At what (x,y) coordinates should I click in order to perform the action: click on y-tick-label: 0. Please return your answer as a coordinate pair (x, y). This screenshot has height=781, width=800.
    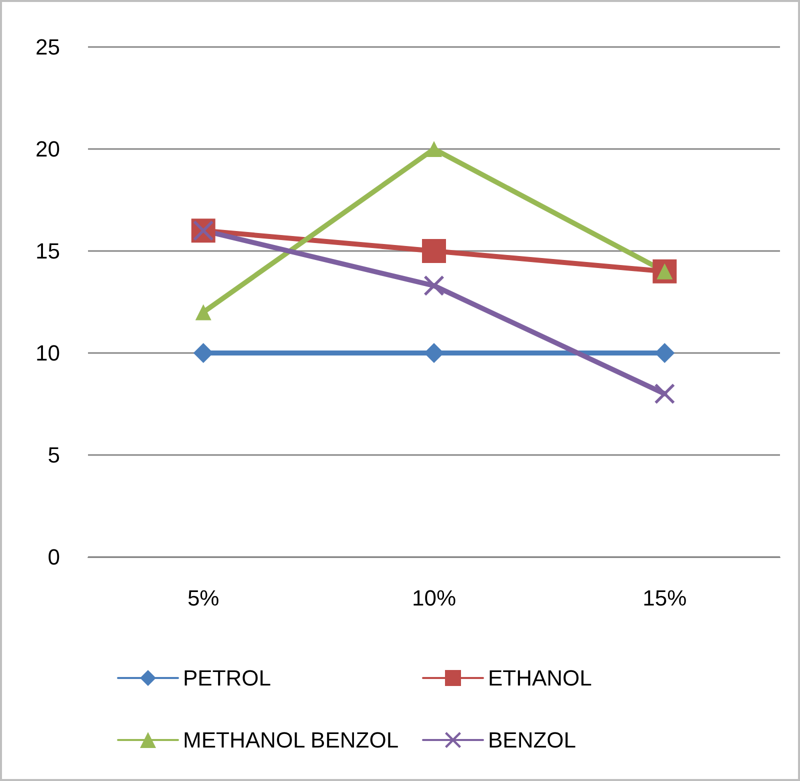
    Looking at the image, I should click on (54, 557).